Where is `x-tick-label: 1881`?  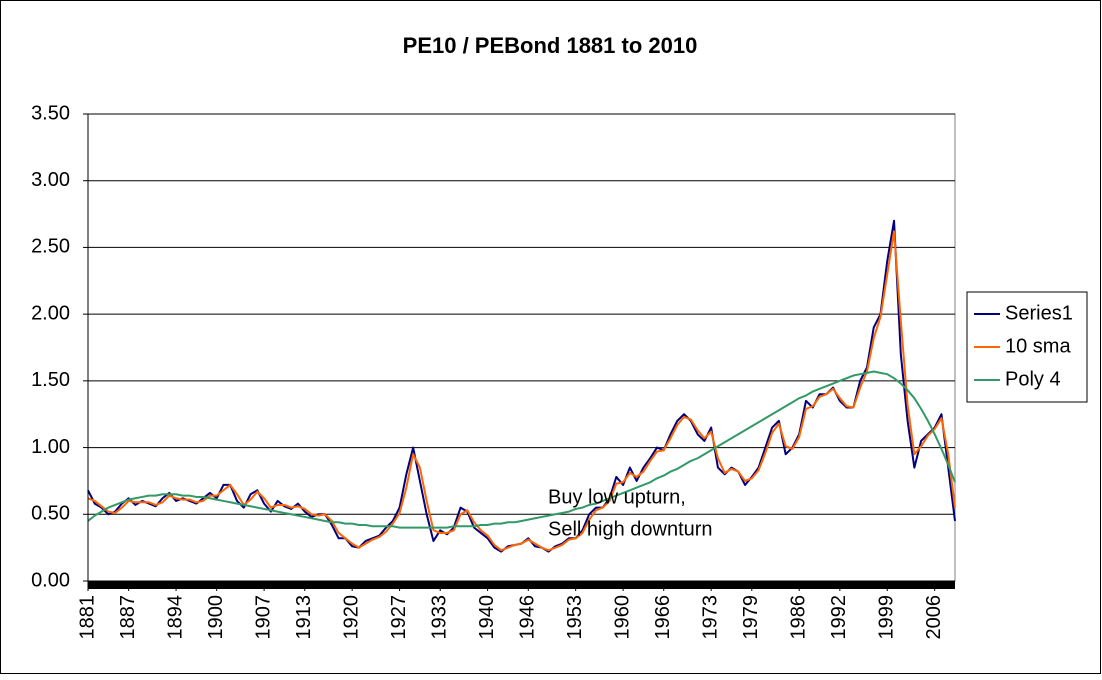 x-tick-label: 1881 is located at coordinates (87, 617).